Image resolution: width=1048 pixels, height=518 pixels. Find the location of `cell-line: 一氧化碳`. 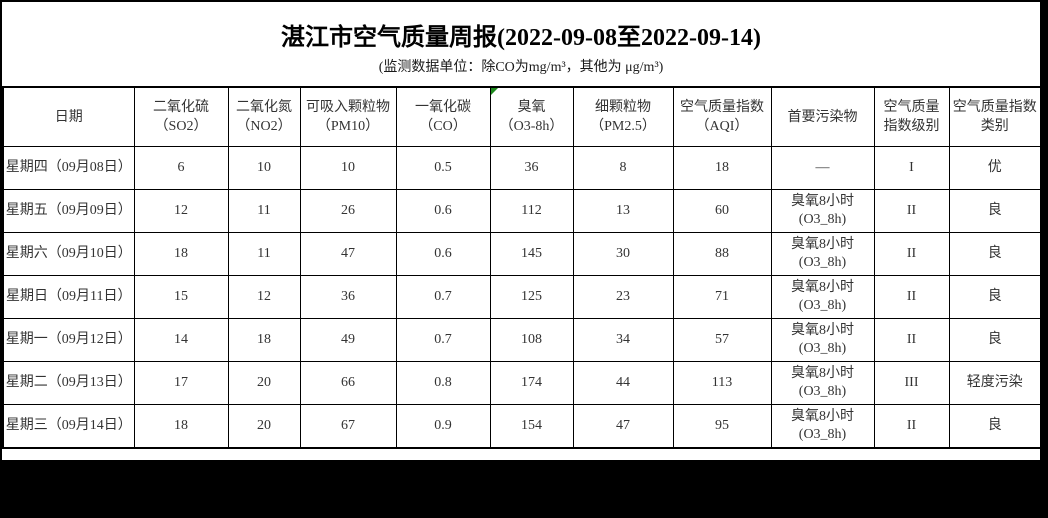

cell-line: 一氧化碳 is located at coordinates (443, 107).